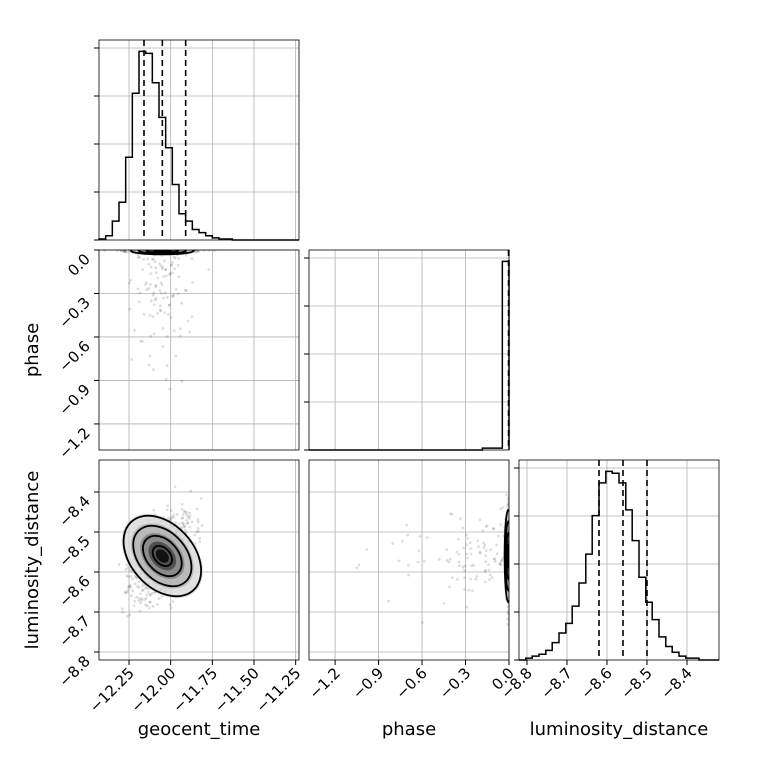  I want to click on scatter-phase-luminosity_distance, so click(432, 559).